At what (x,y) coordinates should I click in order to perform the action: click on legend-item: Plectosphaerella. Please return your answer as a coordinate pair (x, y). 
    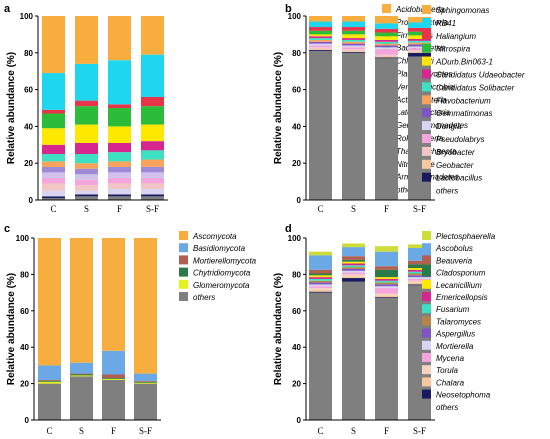
    Looking at the image, I should click on (459, 236).